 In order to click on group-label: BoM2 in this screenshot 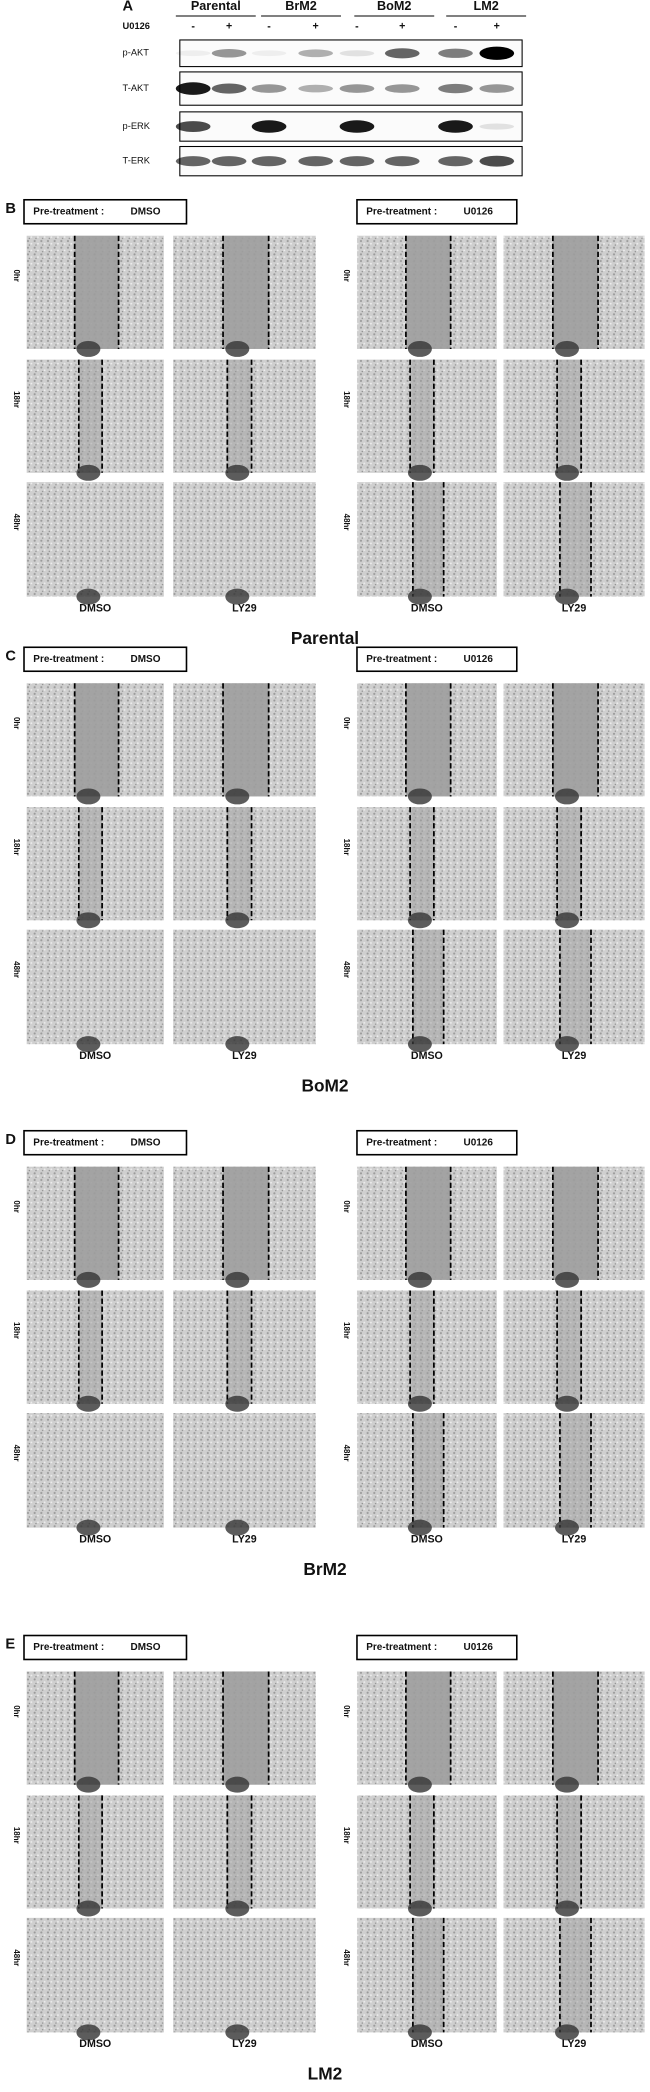, I will do `click(394, 6)`.